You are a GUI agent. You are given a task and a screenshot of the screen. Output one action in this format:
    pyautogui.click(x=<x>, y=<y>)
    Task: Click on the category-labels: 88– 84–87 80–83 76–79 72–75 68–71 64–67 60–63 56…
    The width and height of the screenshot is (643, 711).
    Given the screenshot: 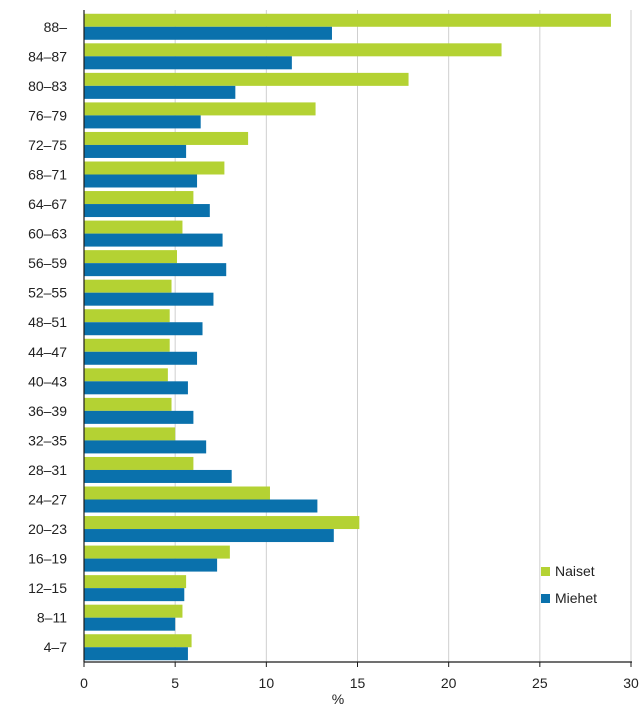 What is the action you would take?
    pyautogui.click(x=47, y=337)
    